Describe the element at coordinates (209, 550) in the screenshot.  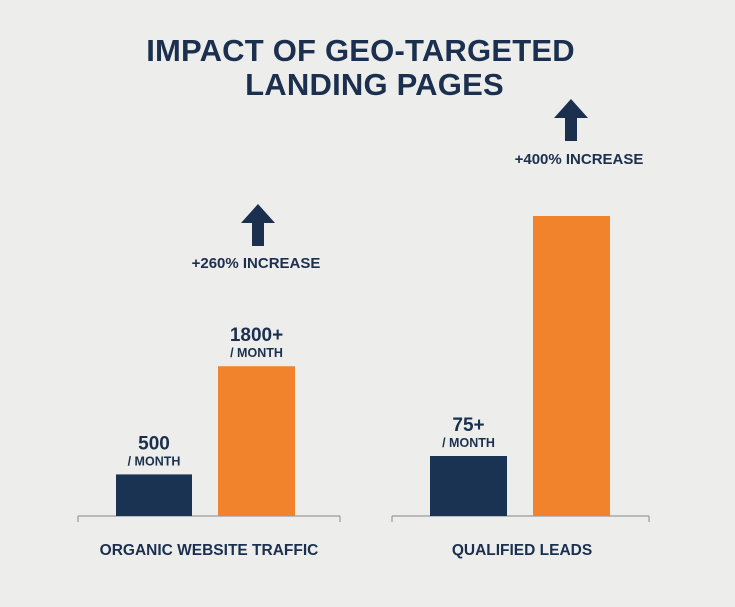
I see `category-label: ORGANIC WEBSITE TRAFFIC` at that location.